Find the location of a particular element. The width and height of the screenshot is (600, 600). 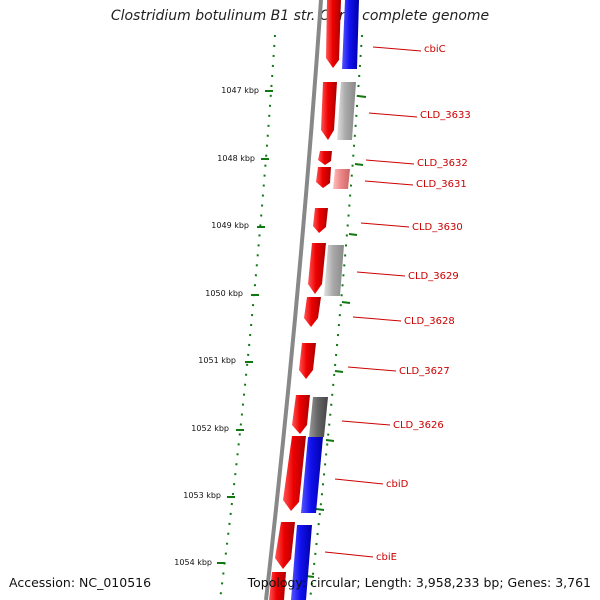

gene-label: cbiE is located at coordinates (386, 557).